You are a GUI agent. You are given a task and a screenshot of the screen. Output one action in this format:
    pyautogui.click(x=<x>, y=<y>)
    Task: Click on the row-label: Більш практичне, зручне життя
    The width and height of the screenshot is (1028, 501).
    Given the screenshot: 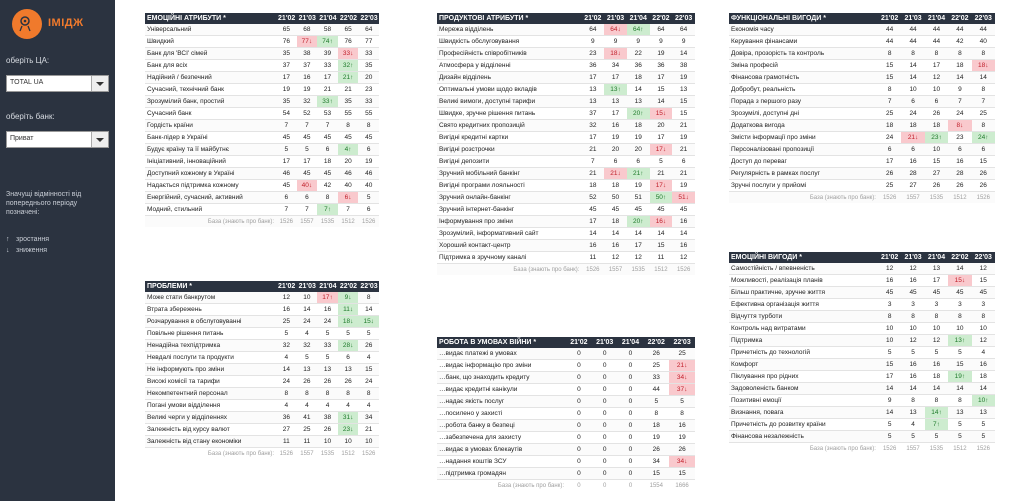 What is the action you would take?
    pyautogui.click(x=803, y=292)
    